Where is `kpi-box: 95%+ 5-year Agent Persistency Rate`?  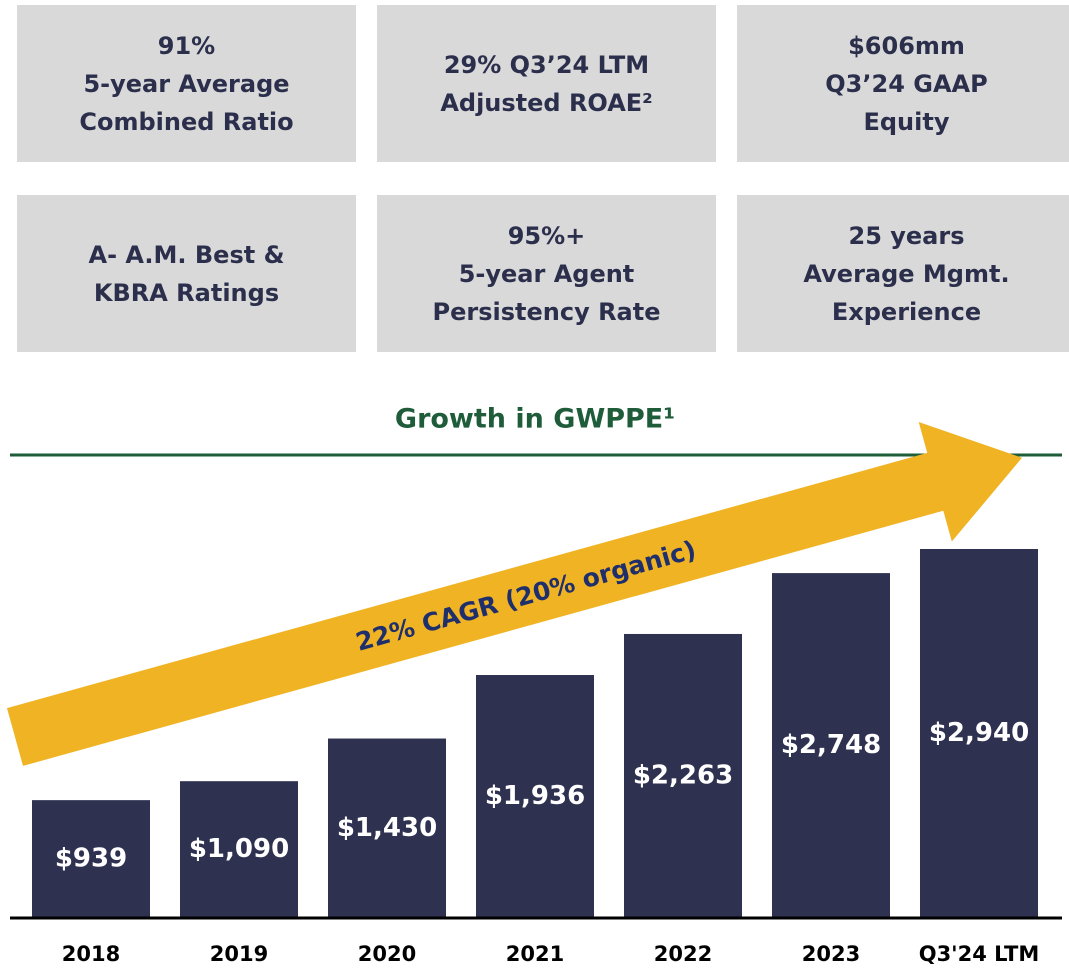 kpi-box: 95%+ 5-year Agent Persistency Rate is located at coordinates (546, 273).